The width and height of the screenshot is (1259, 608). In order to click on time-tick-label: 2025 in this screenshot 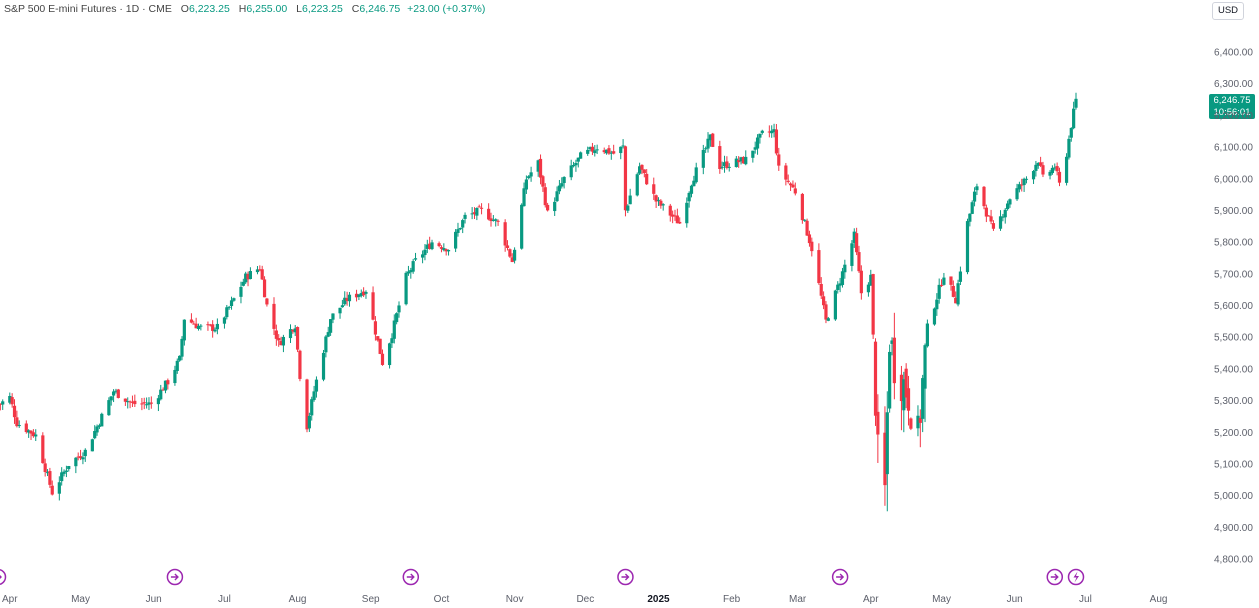, I will do `click(658, 599)`.